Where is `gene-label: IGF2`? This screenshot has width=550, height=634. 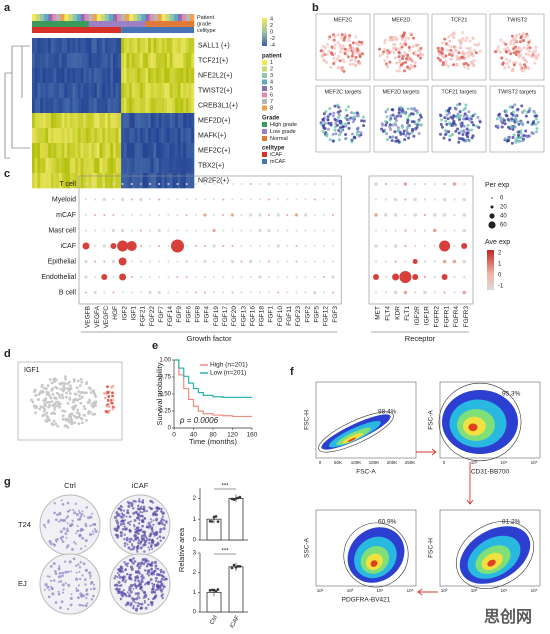
gene-label: IGF2 is located at coordinates (124, 313).